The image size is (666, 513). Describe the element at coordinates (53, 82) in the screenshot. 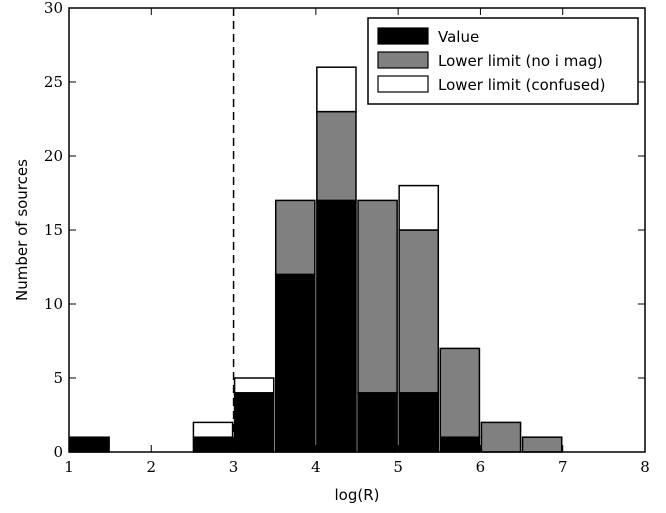

I see `y-tick-label: 25` at that location.